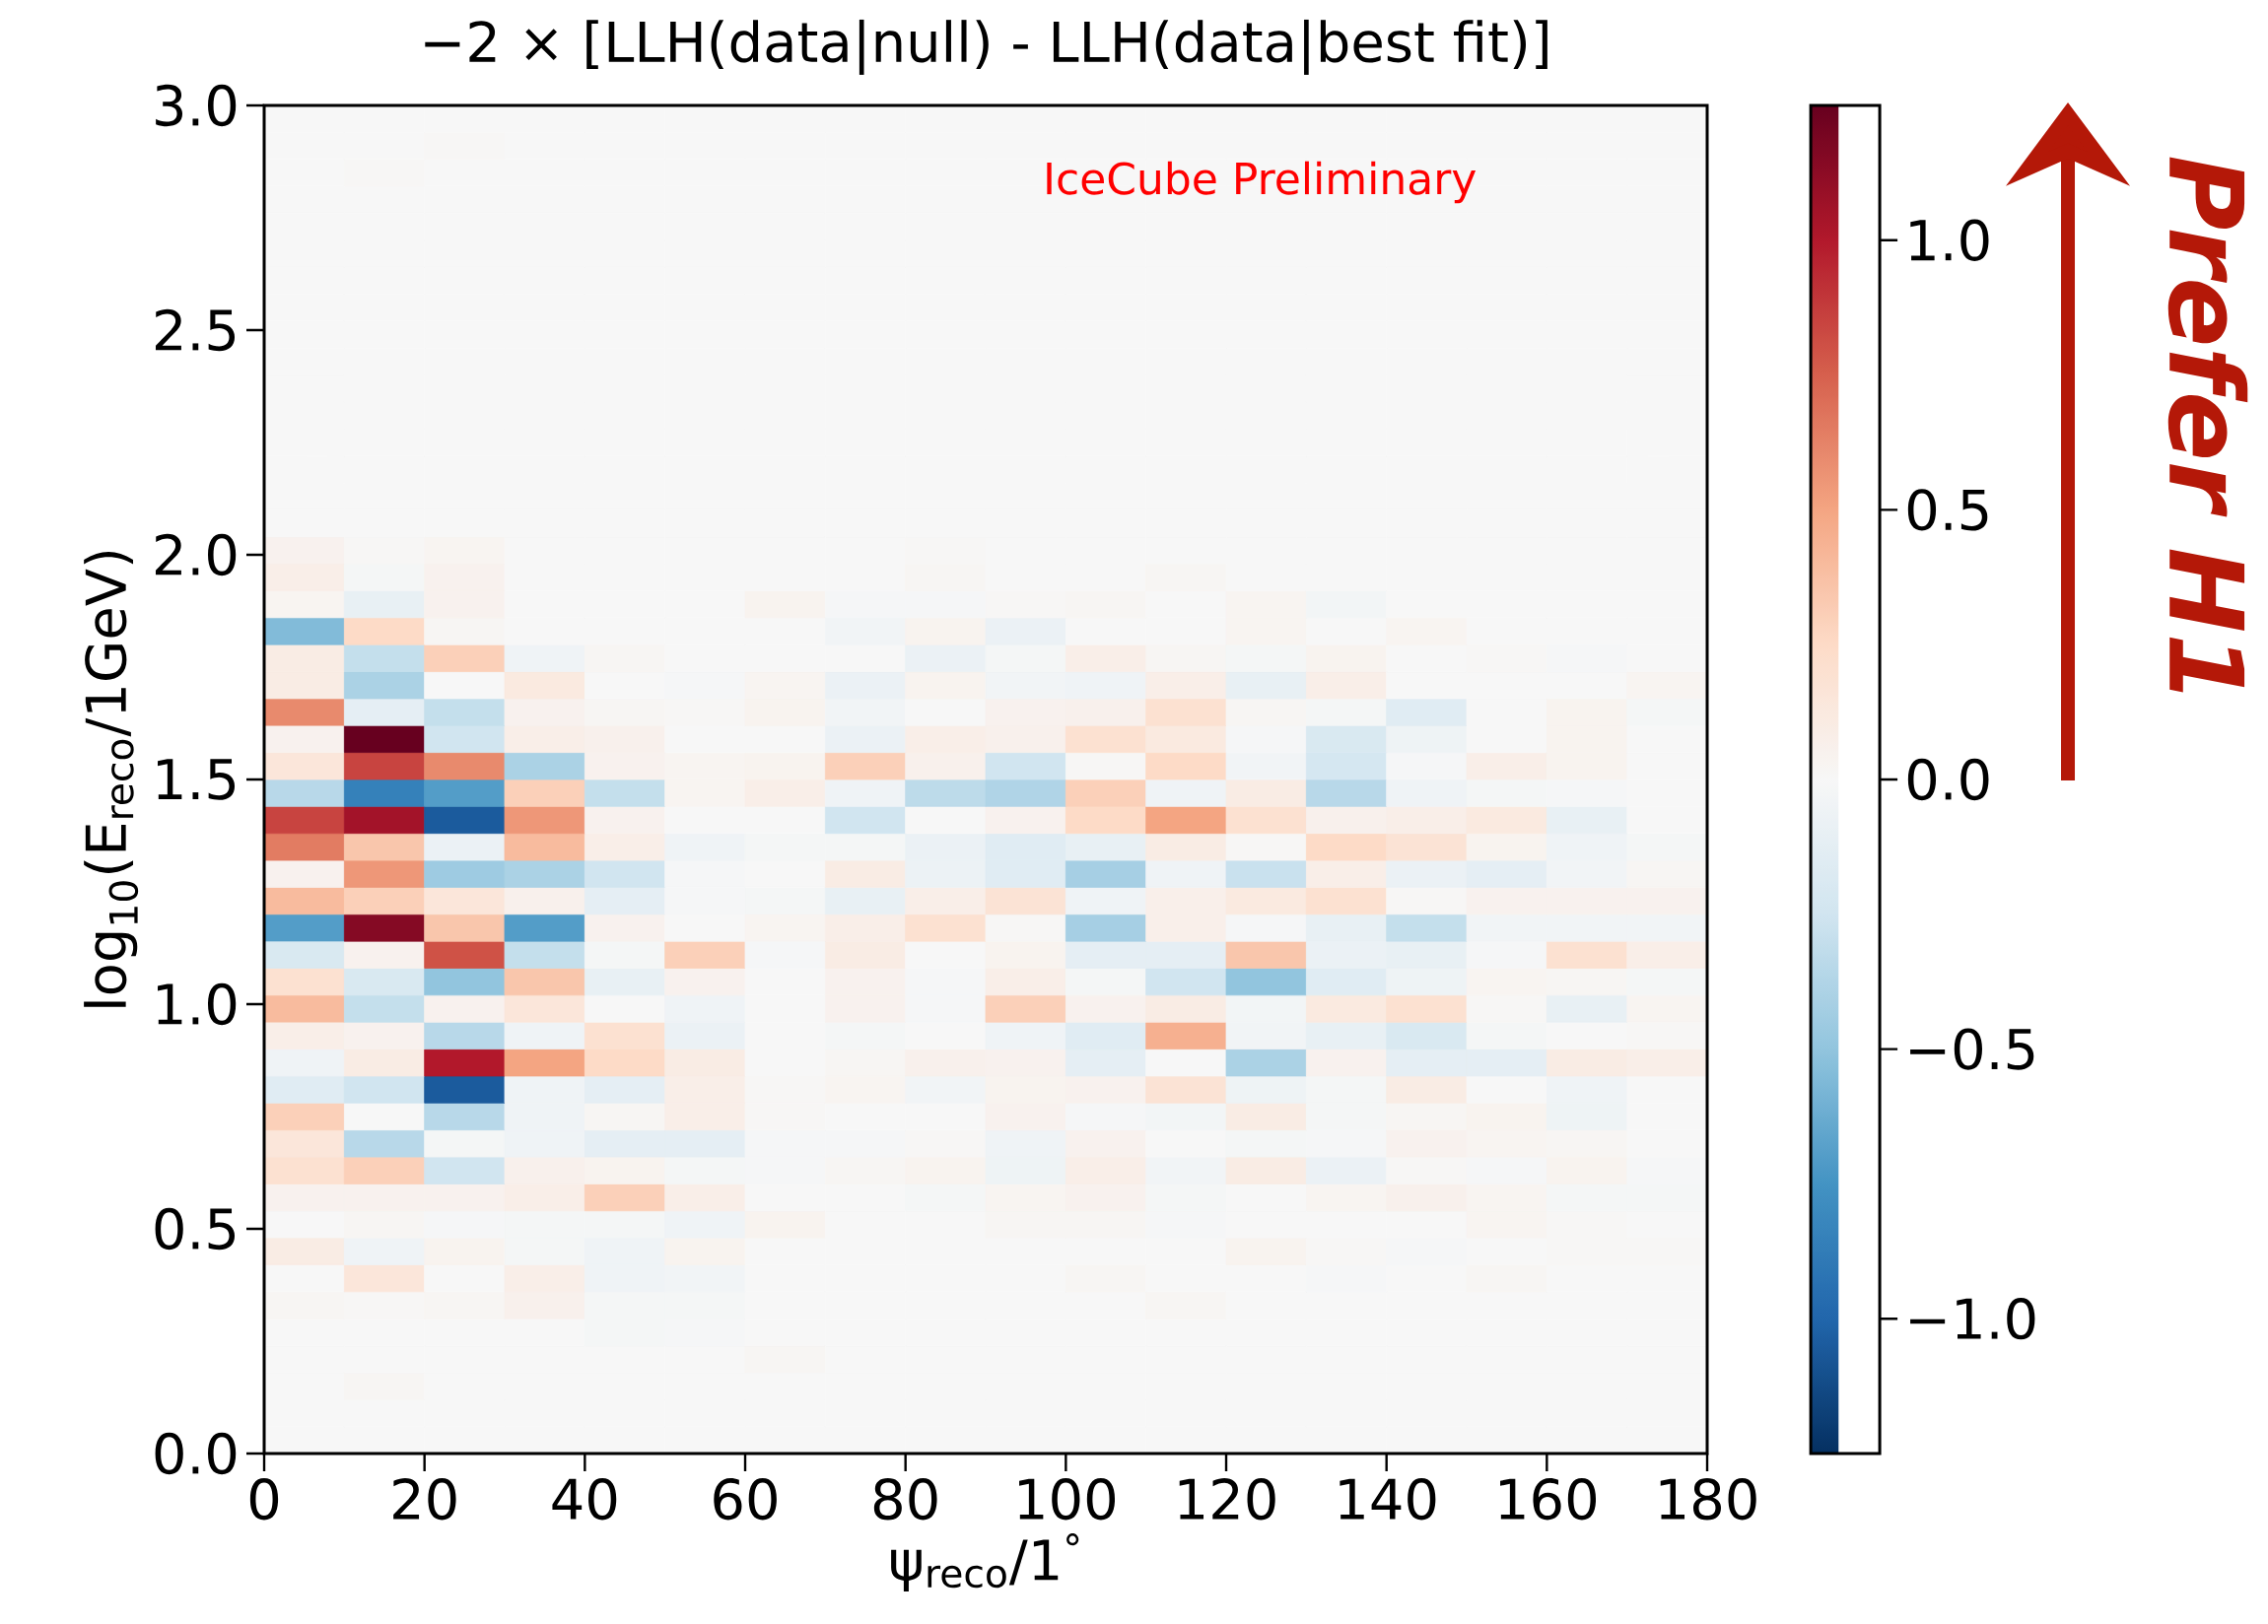 The image size is (2268, 1624). I want to click on x-tick-label: 140, so click(1388, 1499).